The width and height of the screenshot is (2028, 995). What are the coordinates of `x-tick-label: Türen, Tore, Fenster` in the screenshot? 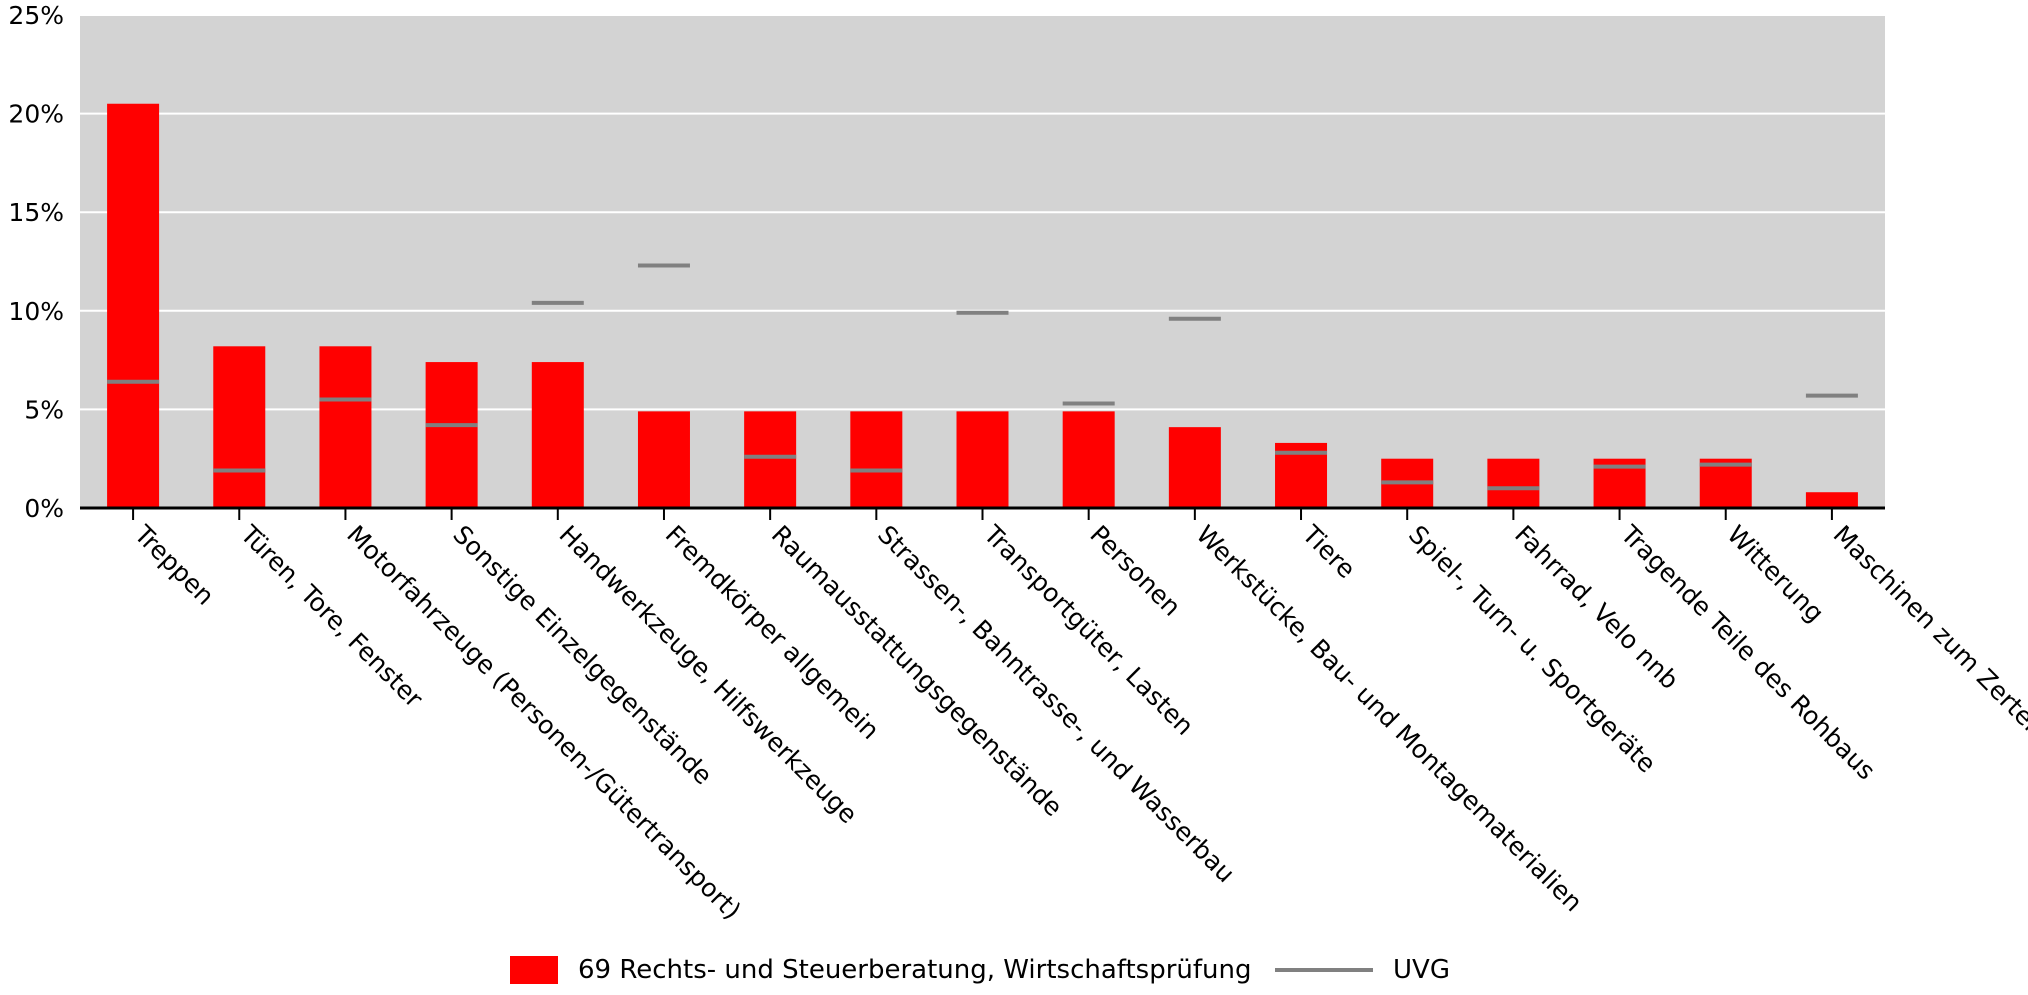 It's located at (331, 616).